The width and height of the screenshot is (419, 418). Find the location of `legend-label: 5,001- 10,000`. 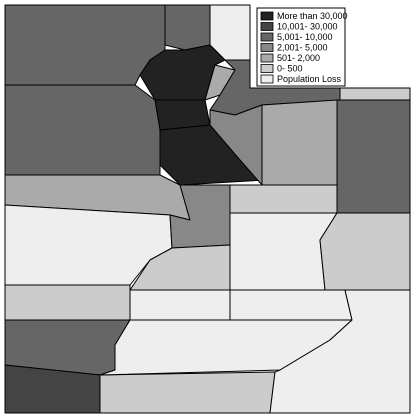

legend-label: 5,001- 10,000 is located at coordinates (305, 37).